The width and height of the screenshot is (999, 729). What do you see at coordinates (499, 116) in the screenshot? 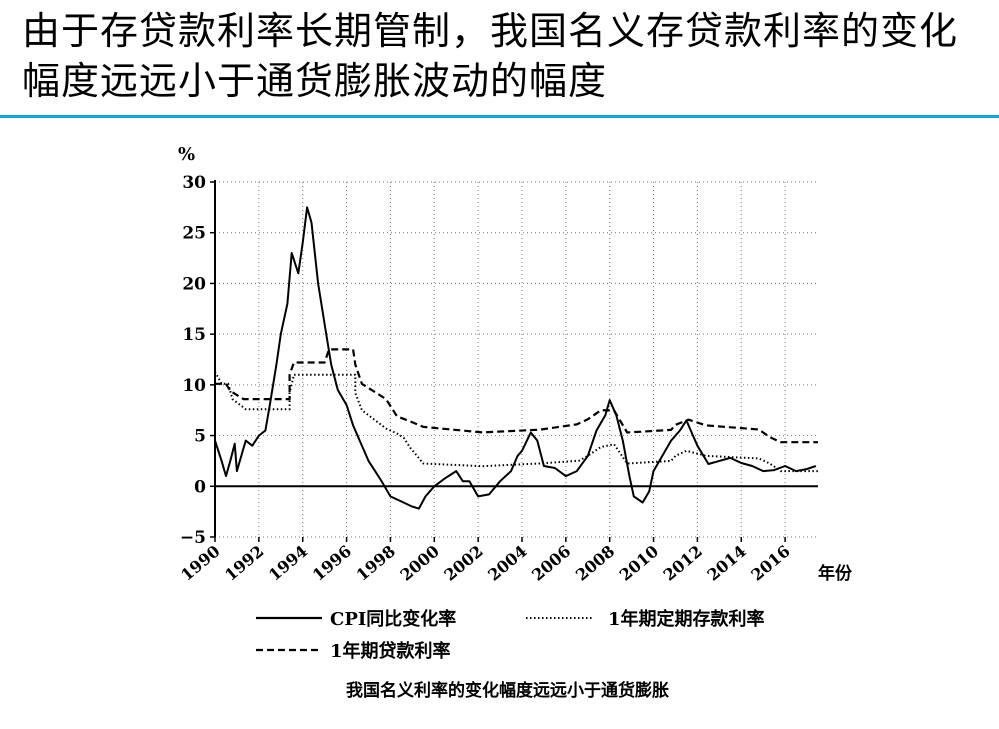
I see `title-divider` at bounding box center [499, 116].